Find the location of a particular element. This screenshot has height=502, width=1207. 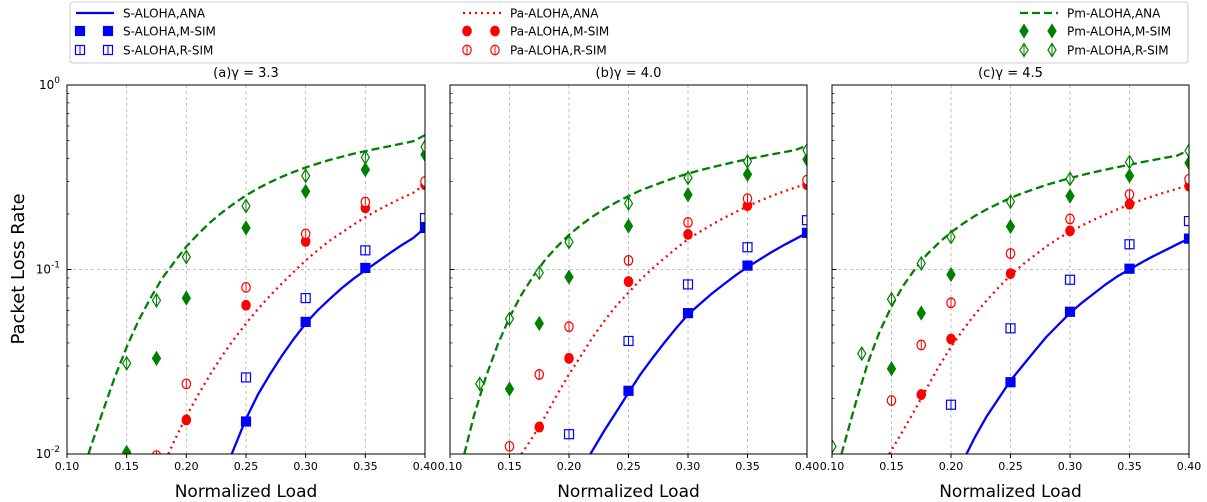

y-tick-label: 10⁻¹ is located at coordinates (48, 269).